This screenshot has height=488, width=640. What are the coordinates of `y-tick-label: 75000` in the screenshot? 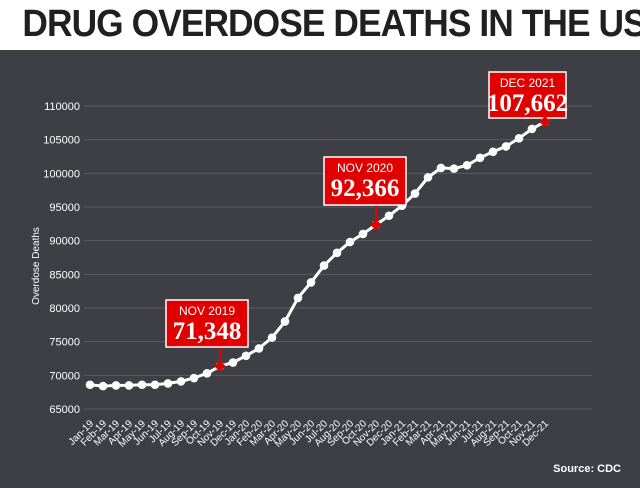 It's located at (64, 343).